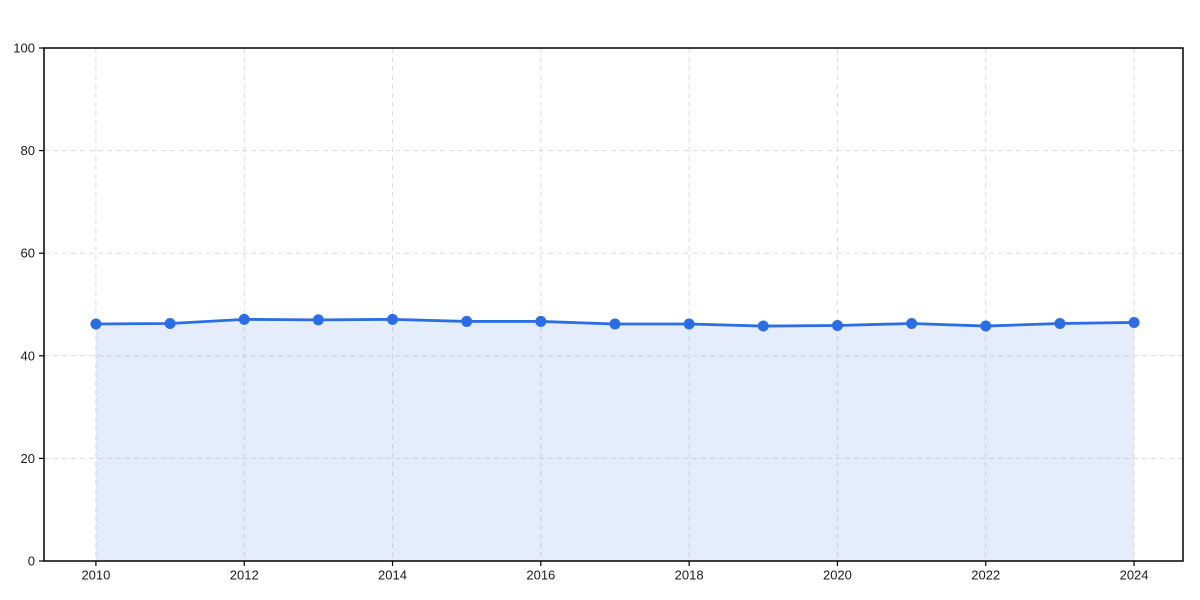  Describe the element at coordinates (540, 575) in the screenshot. I see `x-tick-label: 2016` at that location.